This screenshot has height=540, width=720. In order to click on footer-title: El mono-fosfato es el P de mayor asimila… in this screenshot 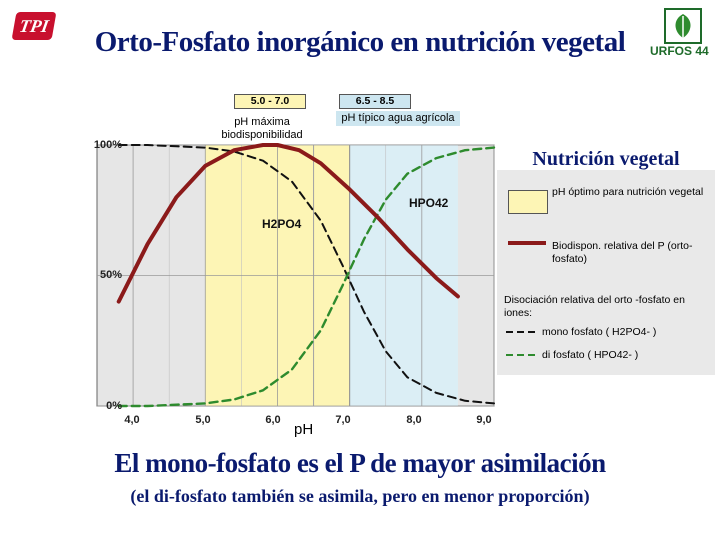, I will do `click(360, 463)`.